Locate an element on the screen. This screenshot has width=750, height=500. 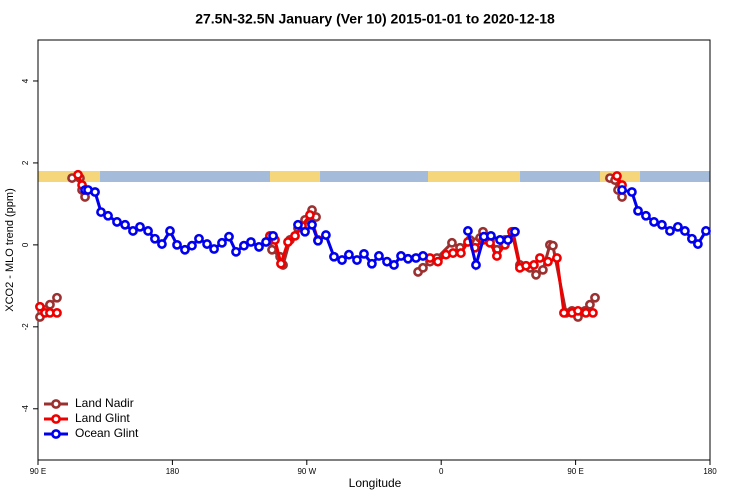
series-line is located at coordinates (396, 229).